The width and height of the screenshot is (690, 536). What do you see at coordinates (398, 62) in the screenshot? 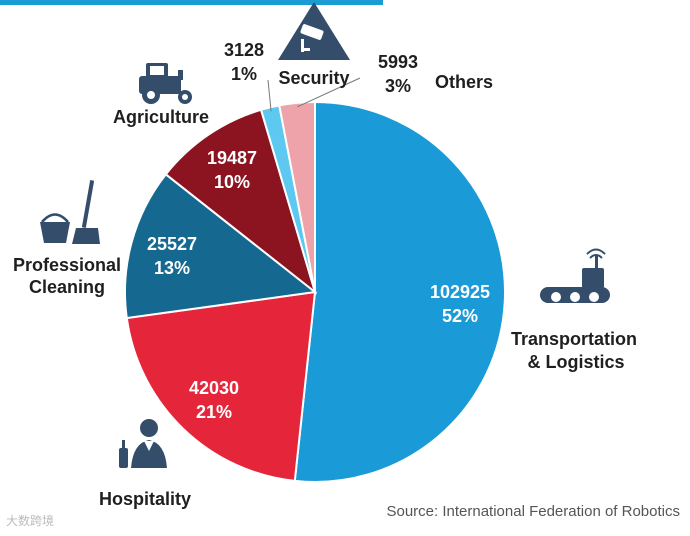
I see `value-label-others: 5993` at bounding box center [398, 62].